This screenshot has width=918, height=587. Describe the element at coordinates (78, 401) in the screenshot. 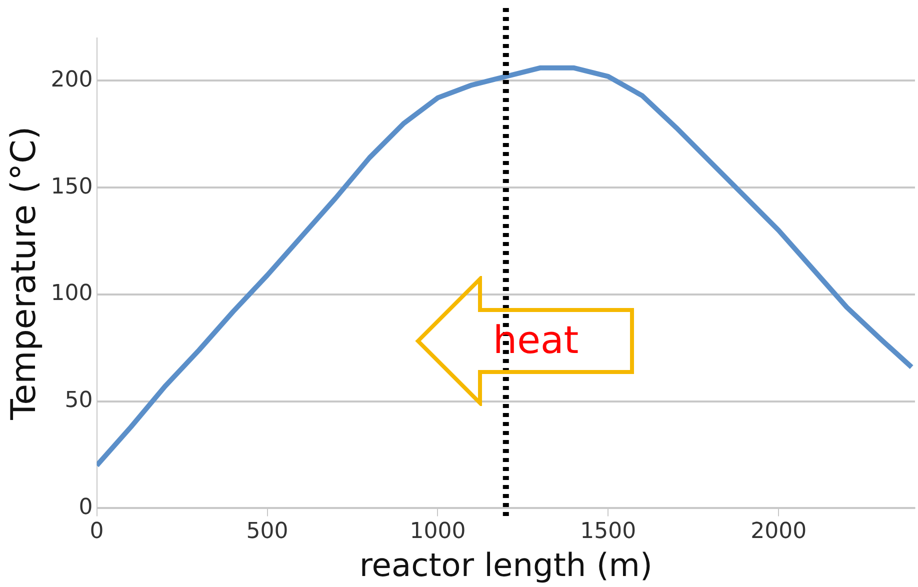

I see `y-tick-label: 50` at that location.